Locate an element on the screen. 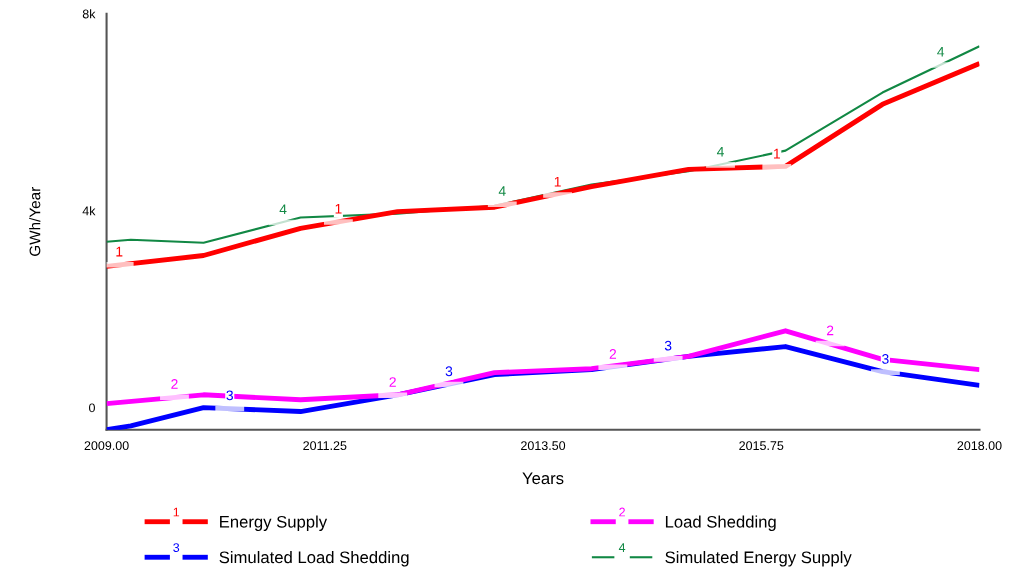  text: 3 is located at coordinates (176, 547).